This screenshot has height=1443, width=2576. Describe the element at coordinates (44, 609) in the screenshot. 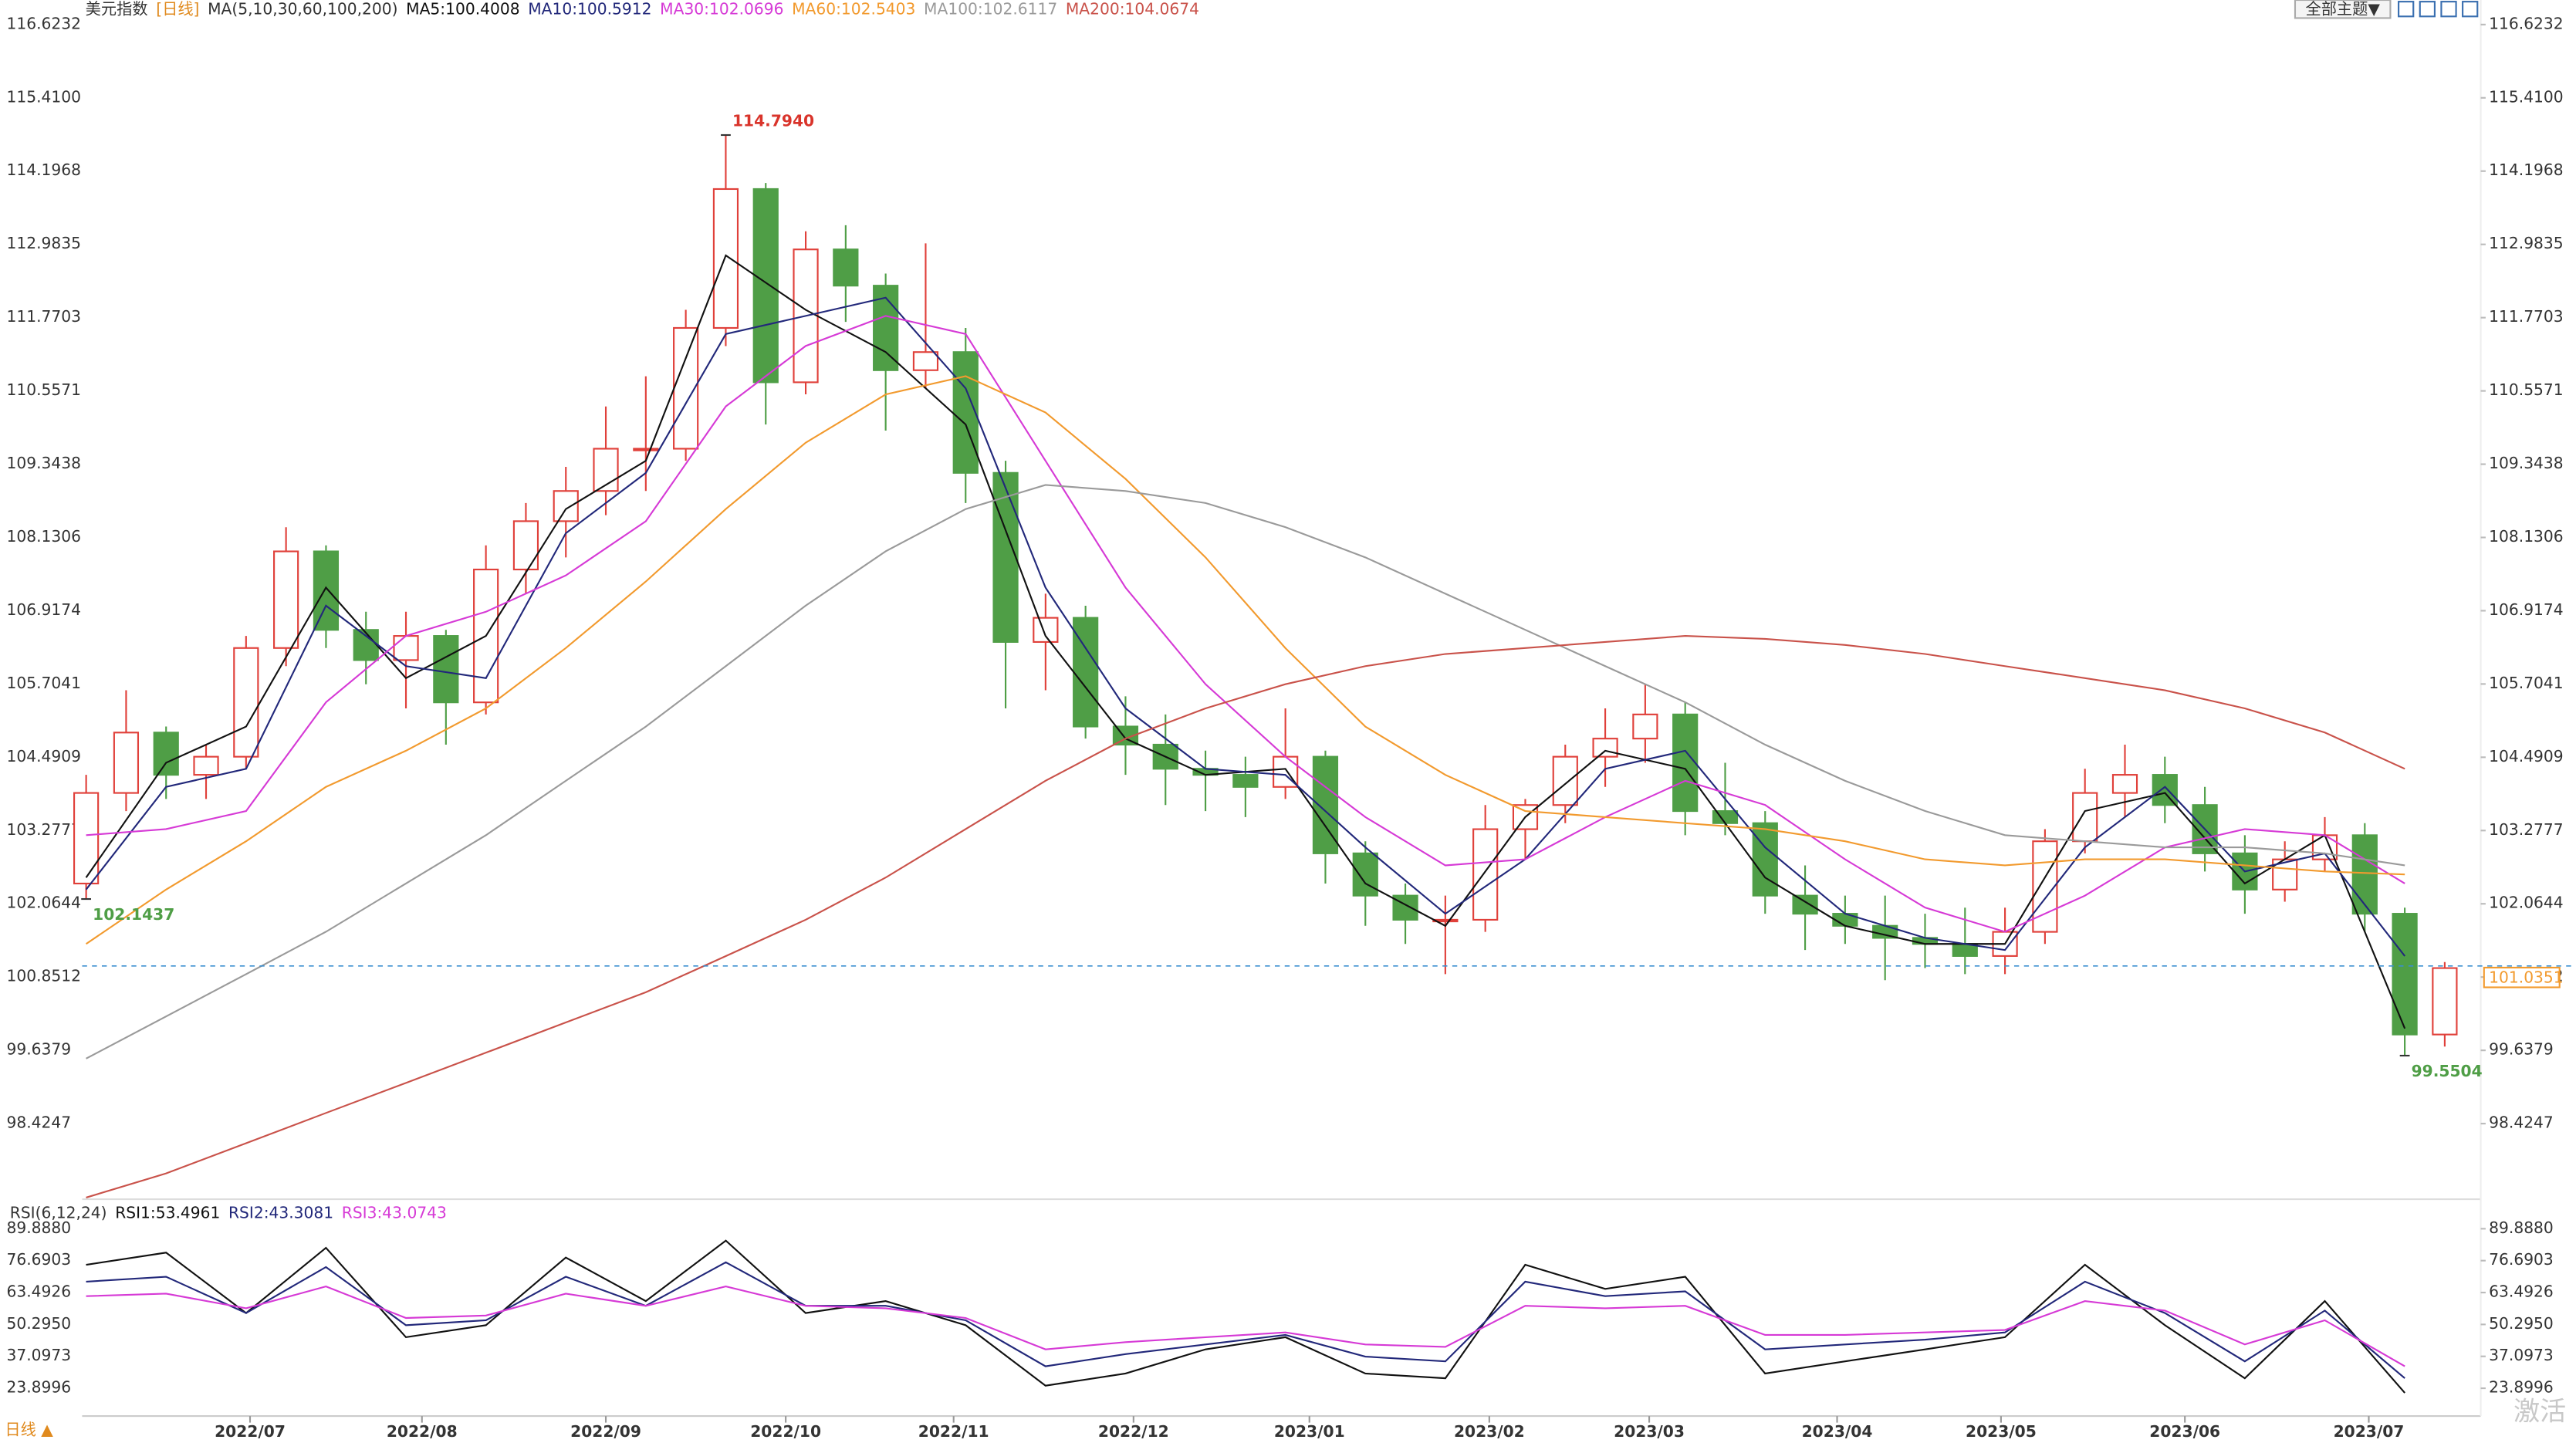

I see `y-tick-label-left: 106.9174` at that location.